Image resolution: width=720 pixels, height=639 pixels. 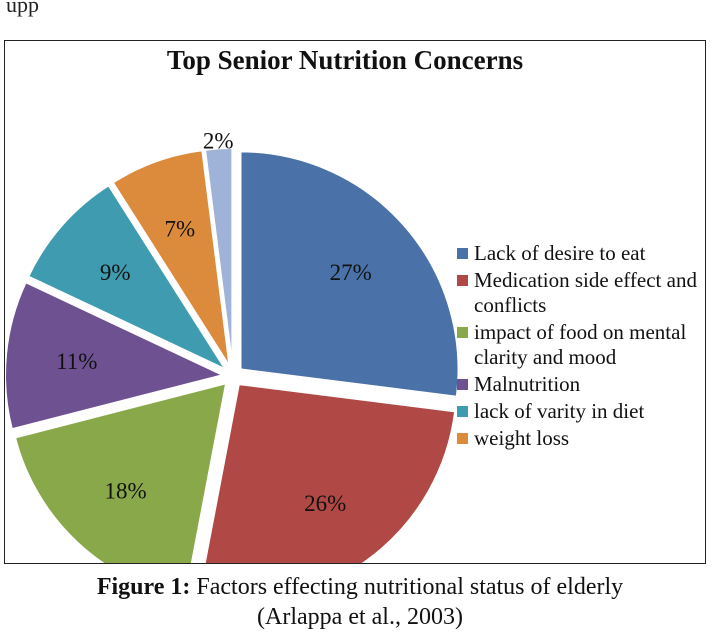 I want to click on slice-value-label-0: 27%, so click(x=351, y=272).